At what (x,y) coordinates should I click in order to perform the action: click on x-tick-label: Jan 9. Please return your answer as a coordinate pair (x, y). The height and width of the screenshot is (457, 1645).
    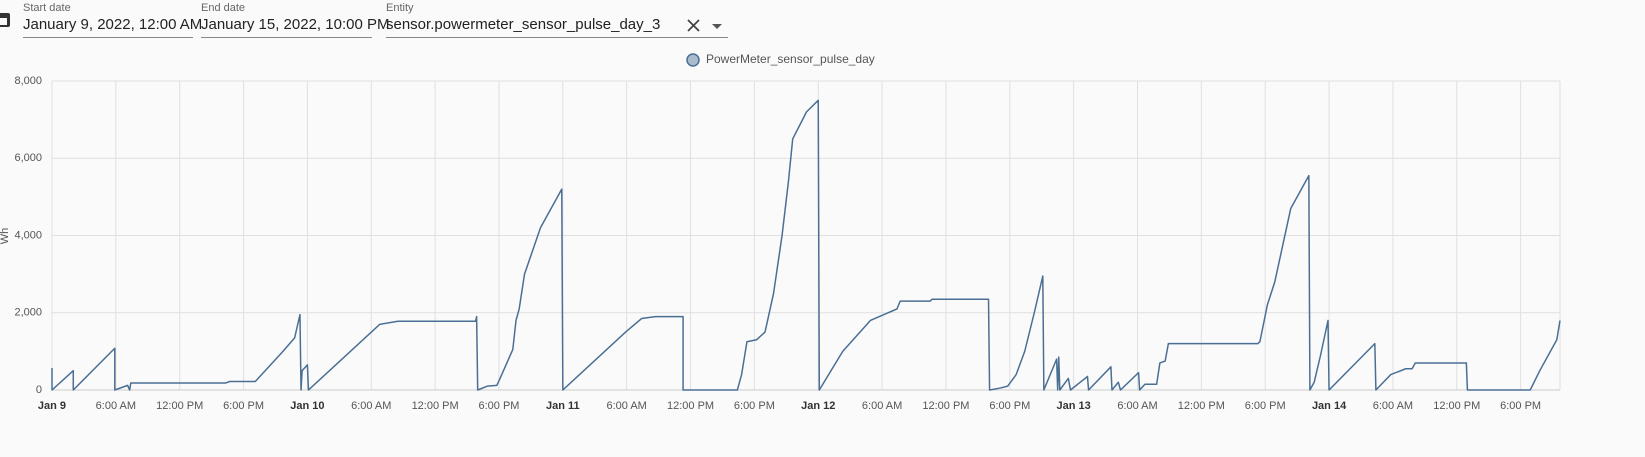
    Looking at the image, I should click on (52, 406).